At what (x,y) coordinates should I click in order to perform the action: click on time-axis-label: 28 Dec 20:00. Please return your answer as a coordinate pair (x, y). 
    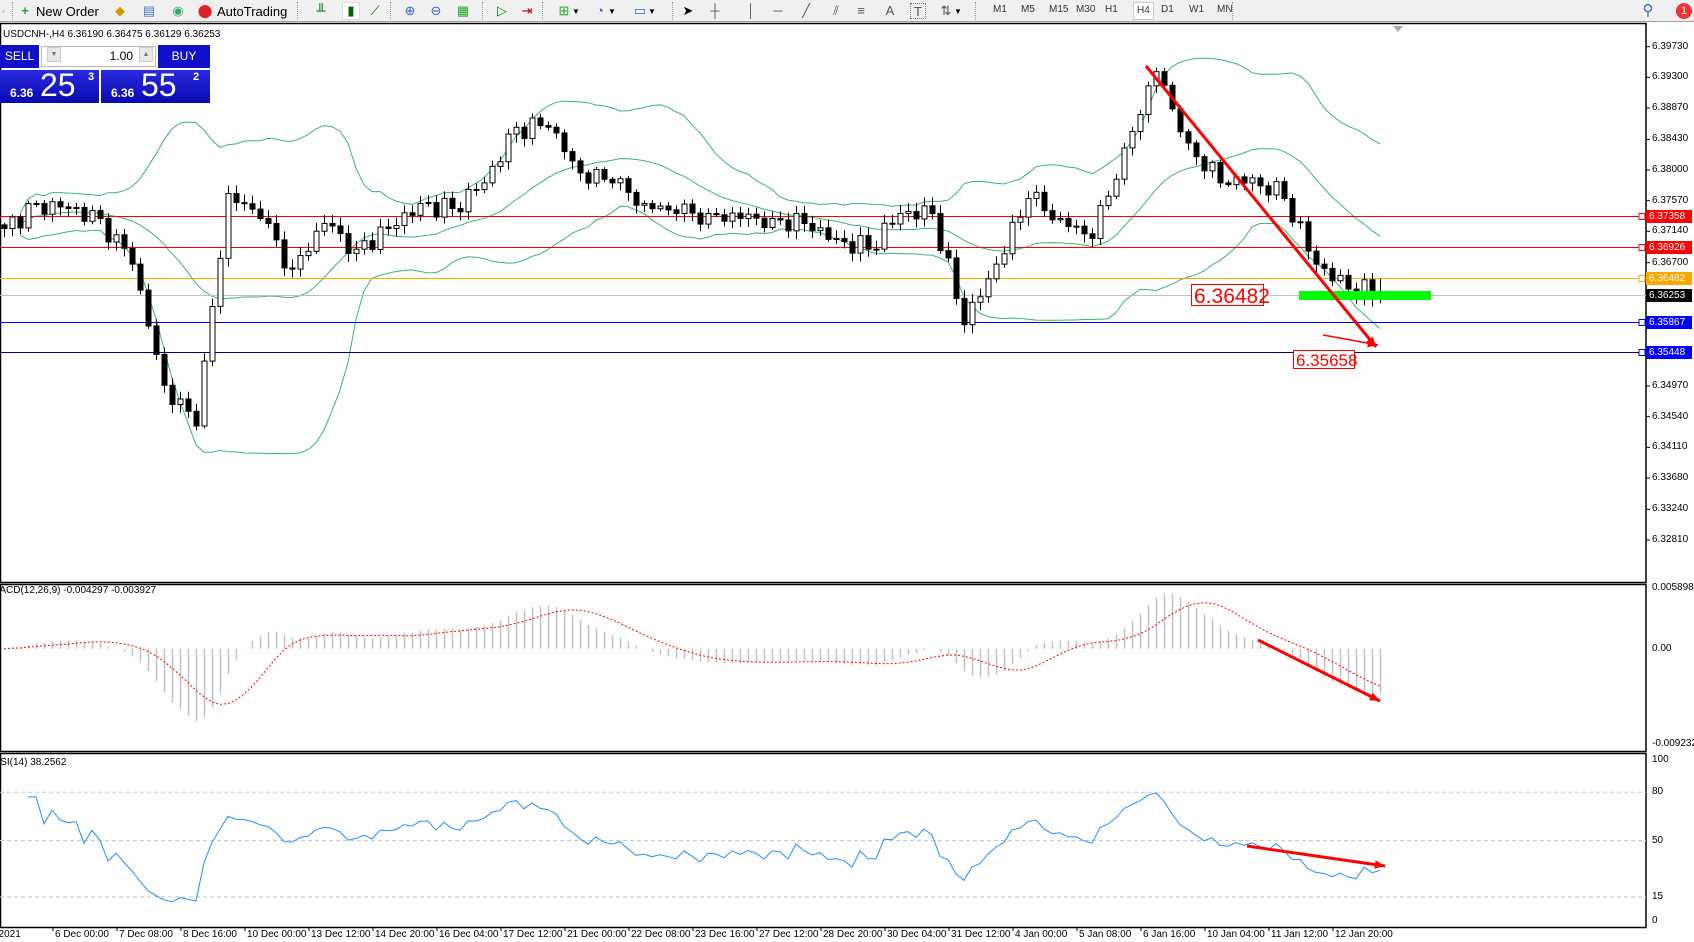
    Looking at the image, I should click on (853, 934).